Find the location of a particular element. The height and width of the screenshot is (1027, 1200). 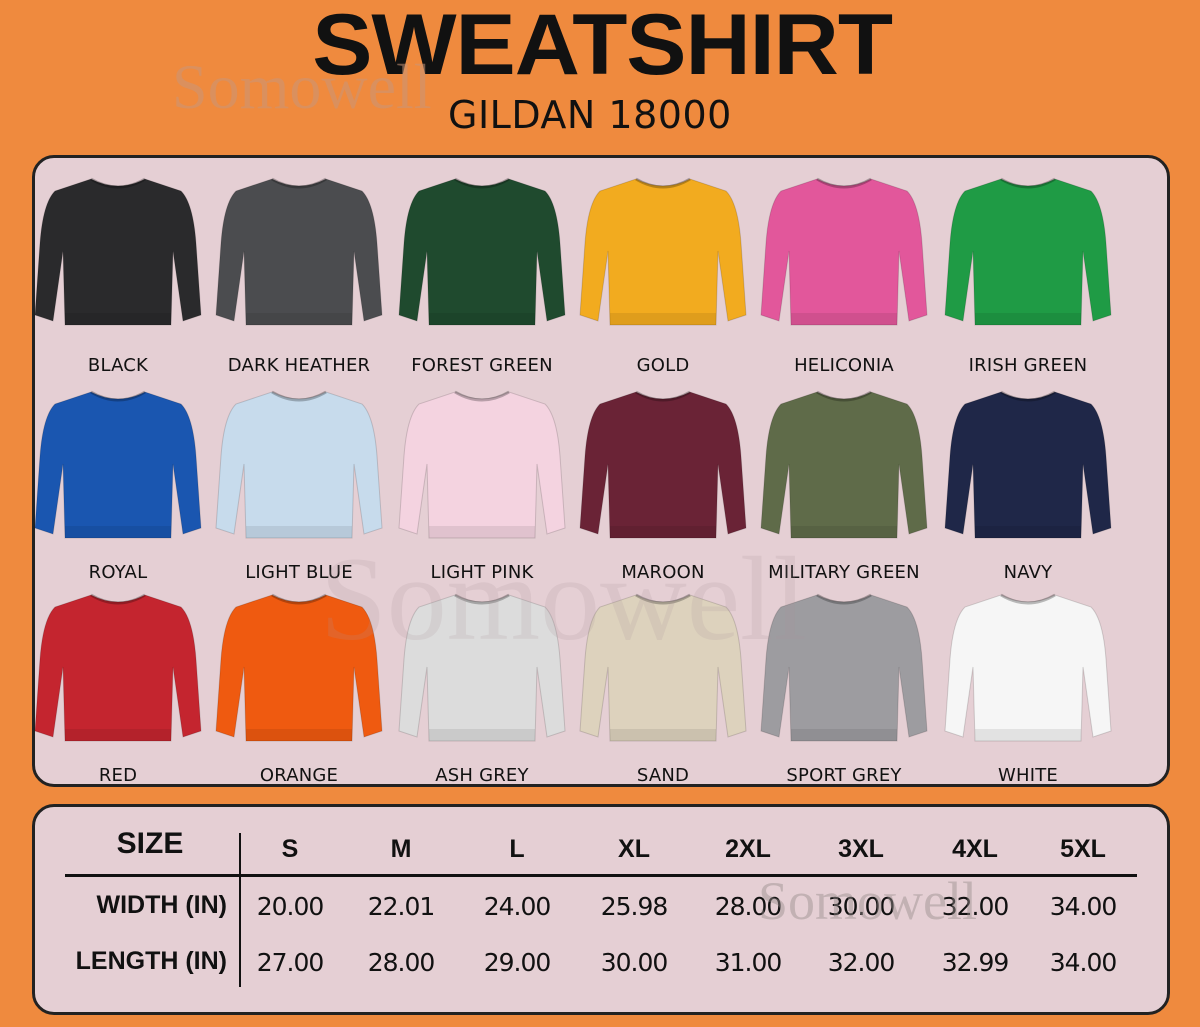

color-swatch-item: MAROON is located at coordinates (663, 484).